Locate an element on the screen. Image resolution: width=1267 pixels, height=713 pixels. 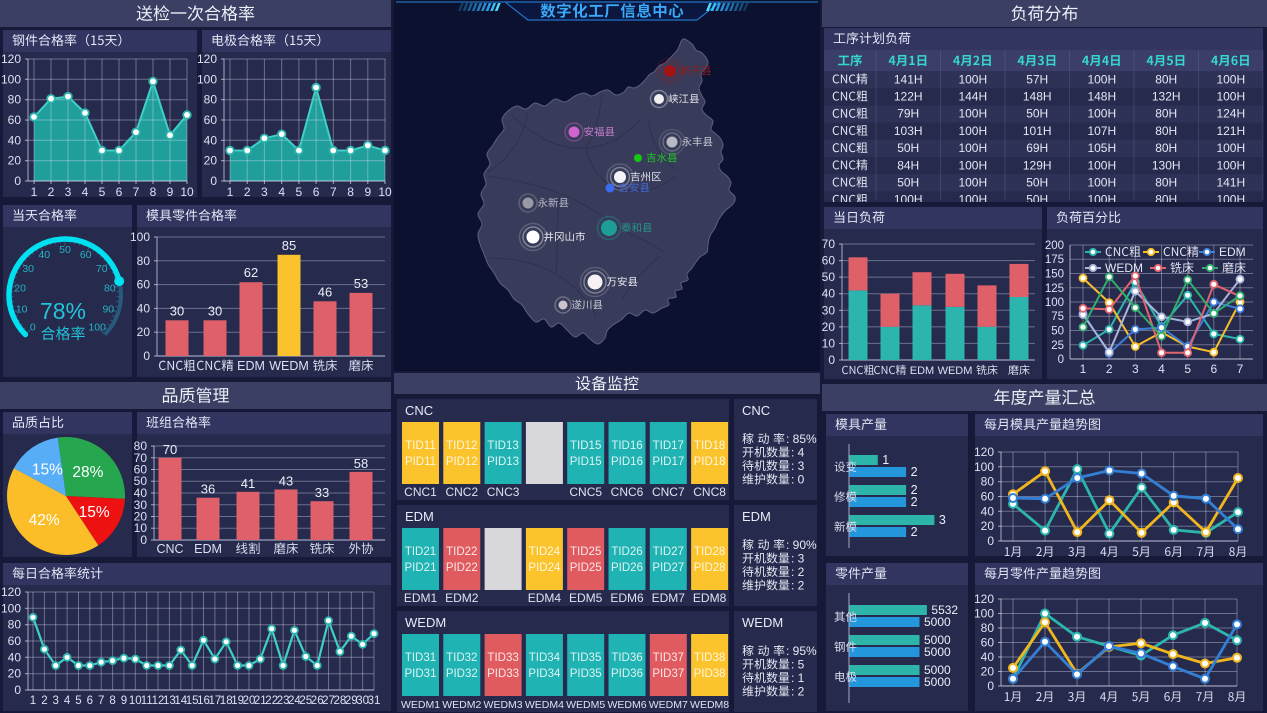
svg-text: 17 is located at coordinates (215, 701).